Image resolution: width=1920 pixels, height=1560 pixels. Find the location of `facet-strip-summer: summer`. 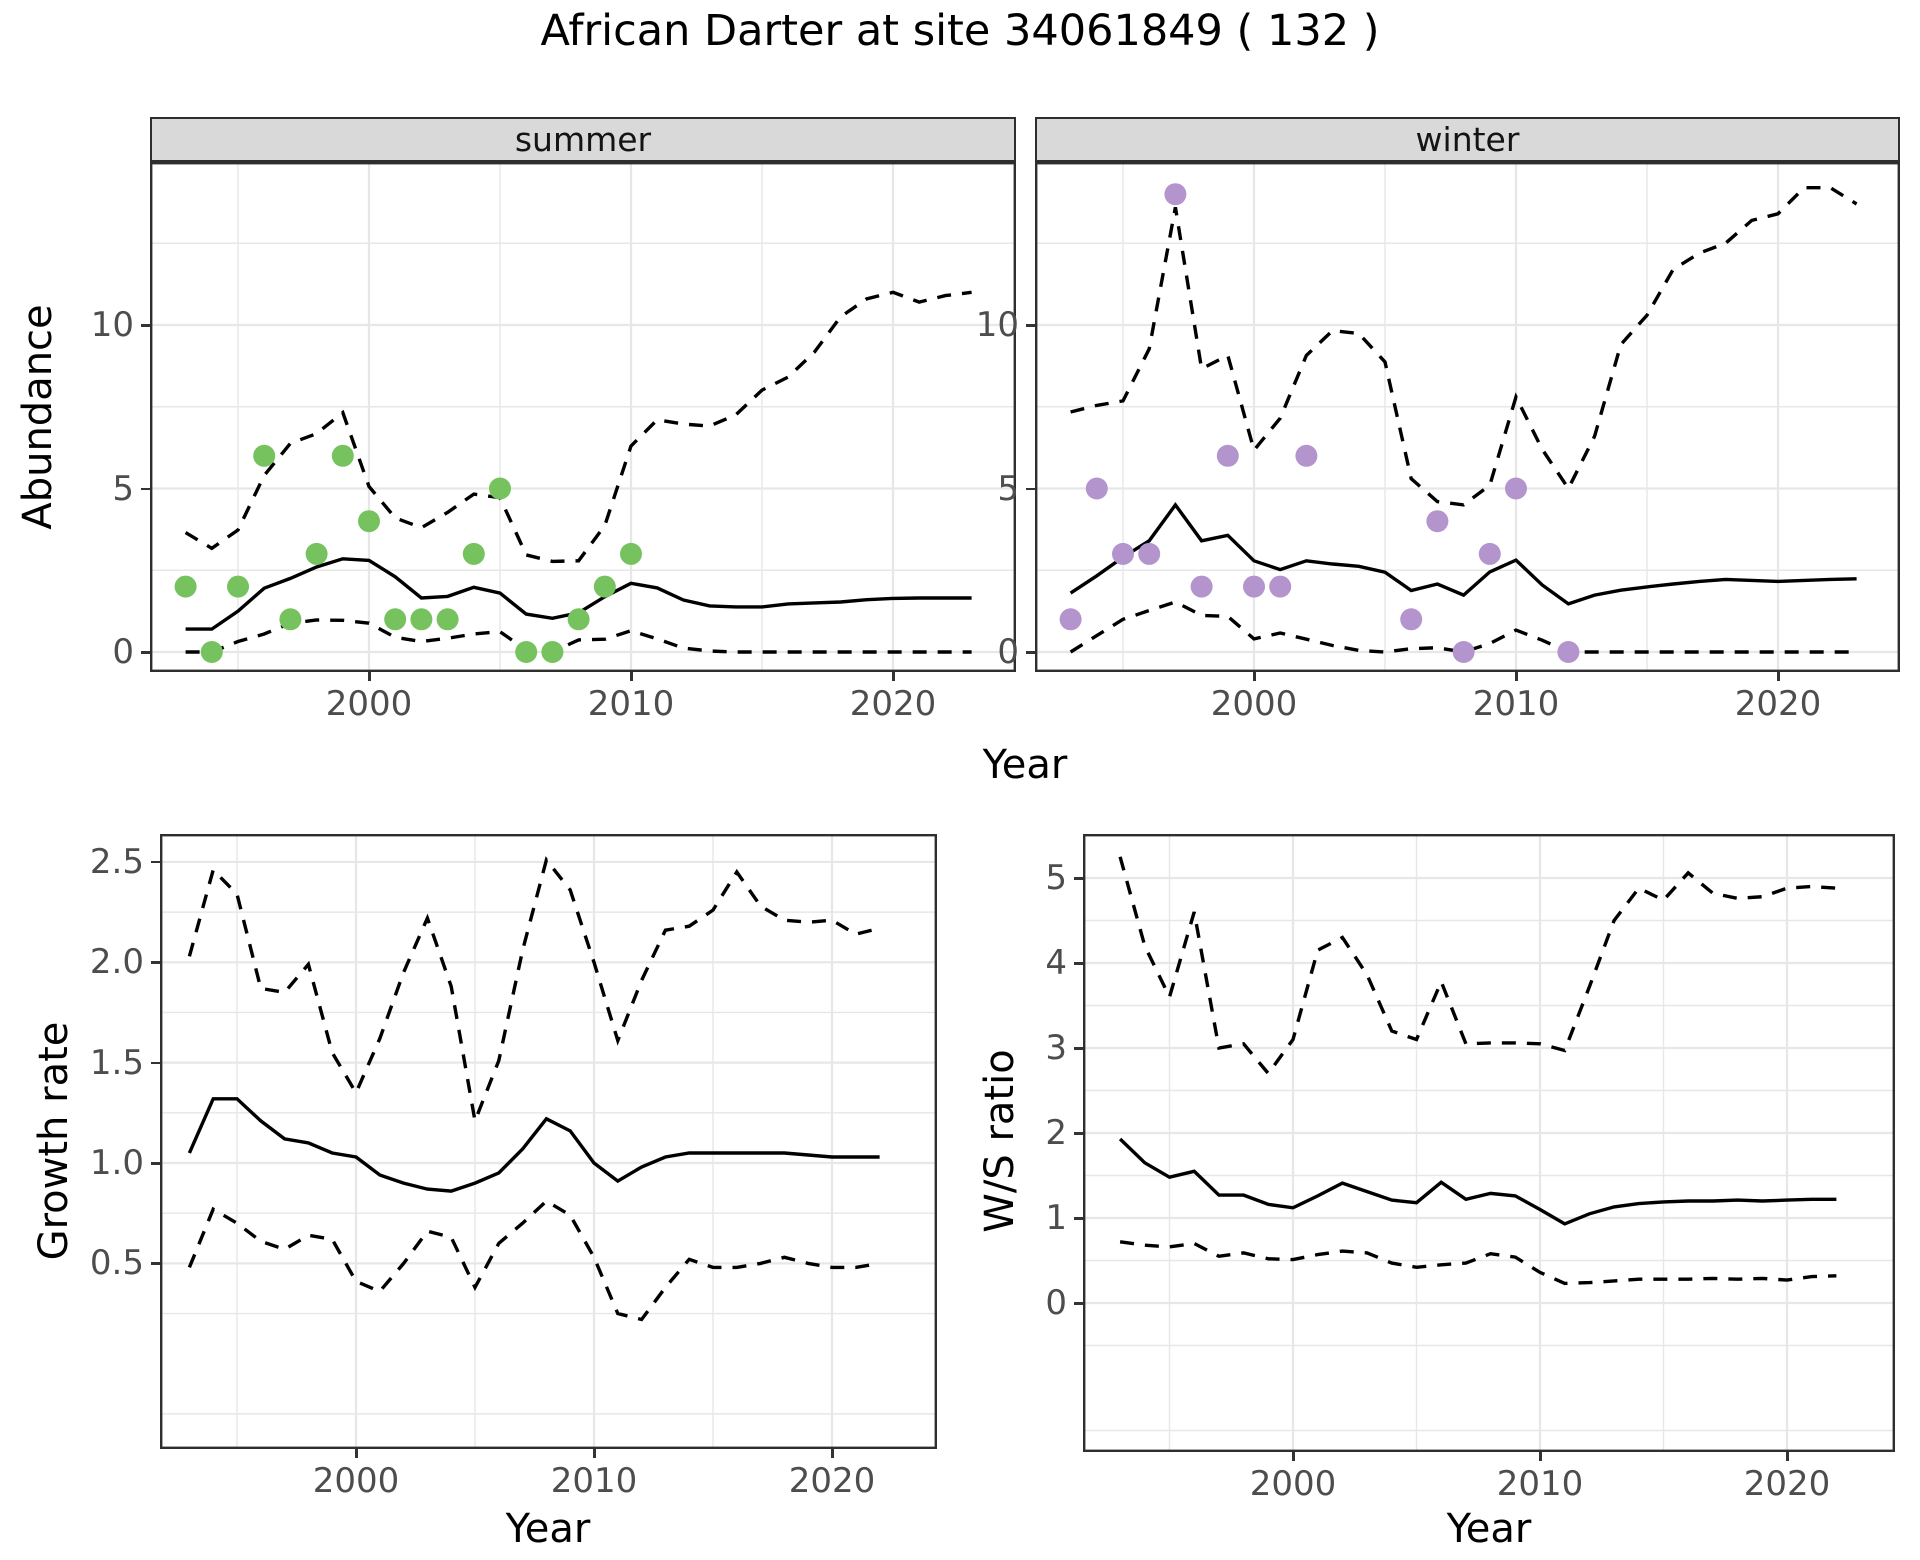

facet-strip-summer: summer is located at coordinates (583, 139).